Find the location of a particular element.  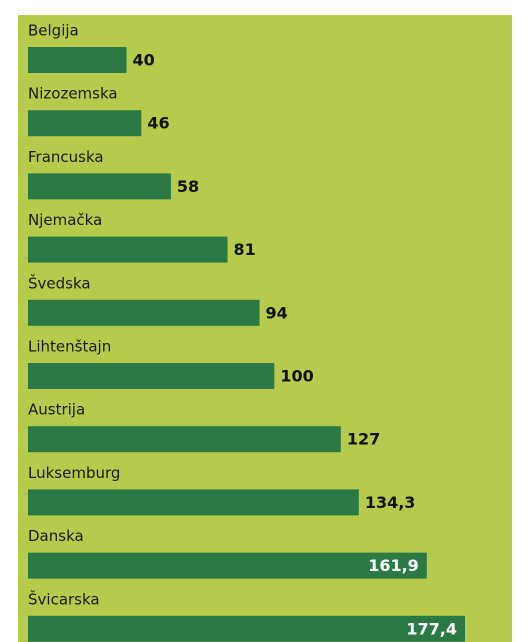

value-label: 46 is located at coordinates (158, 123).